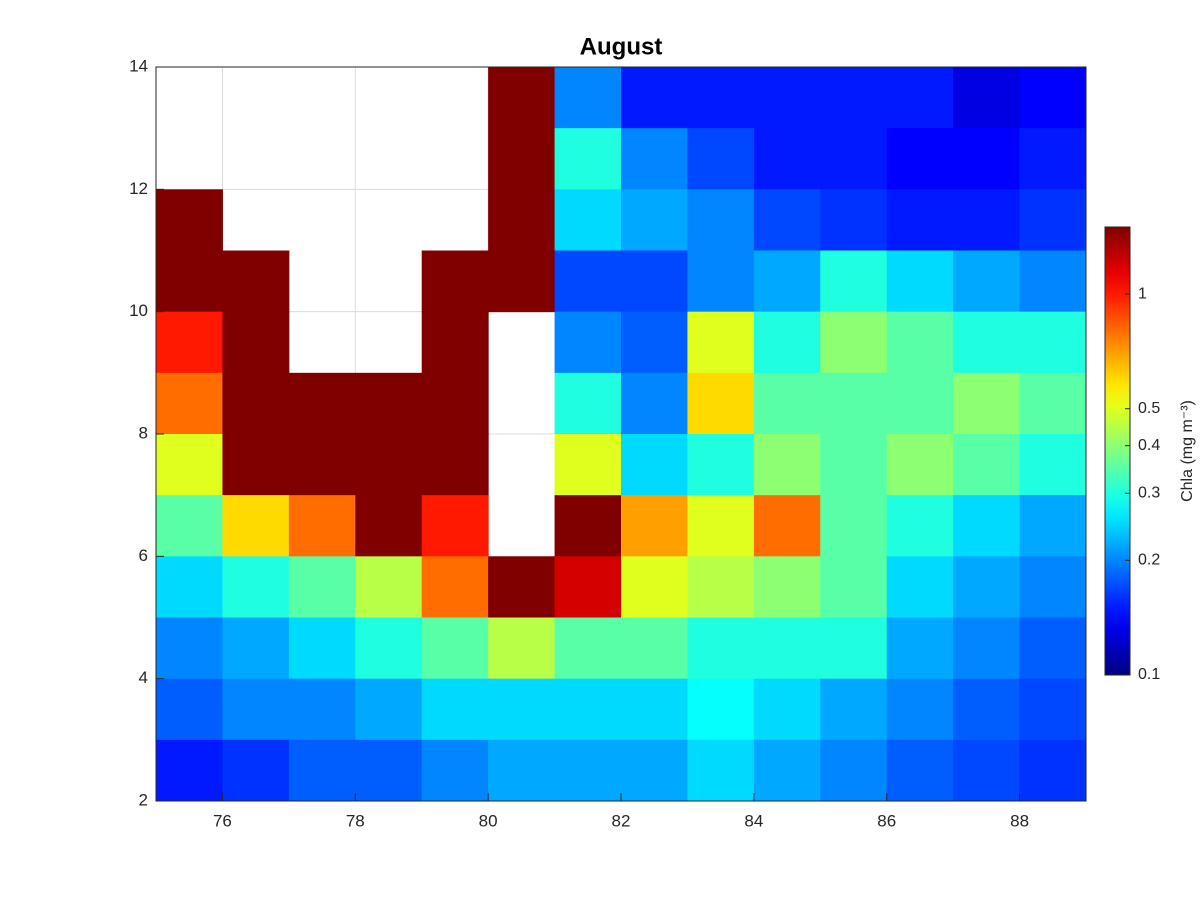 The image size is (1200, 905). What do you see at coordinates (355, 820) in the screenshot?
I see `x-tick-label: 78` at bounding box center [355, 820].